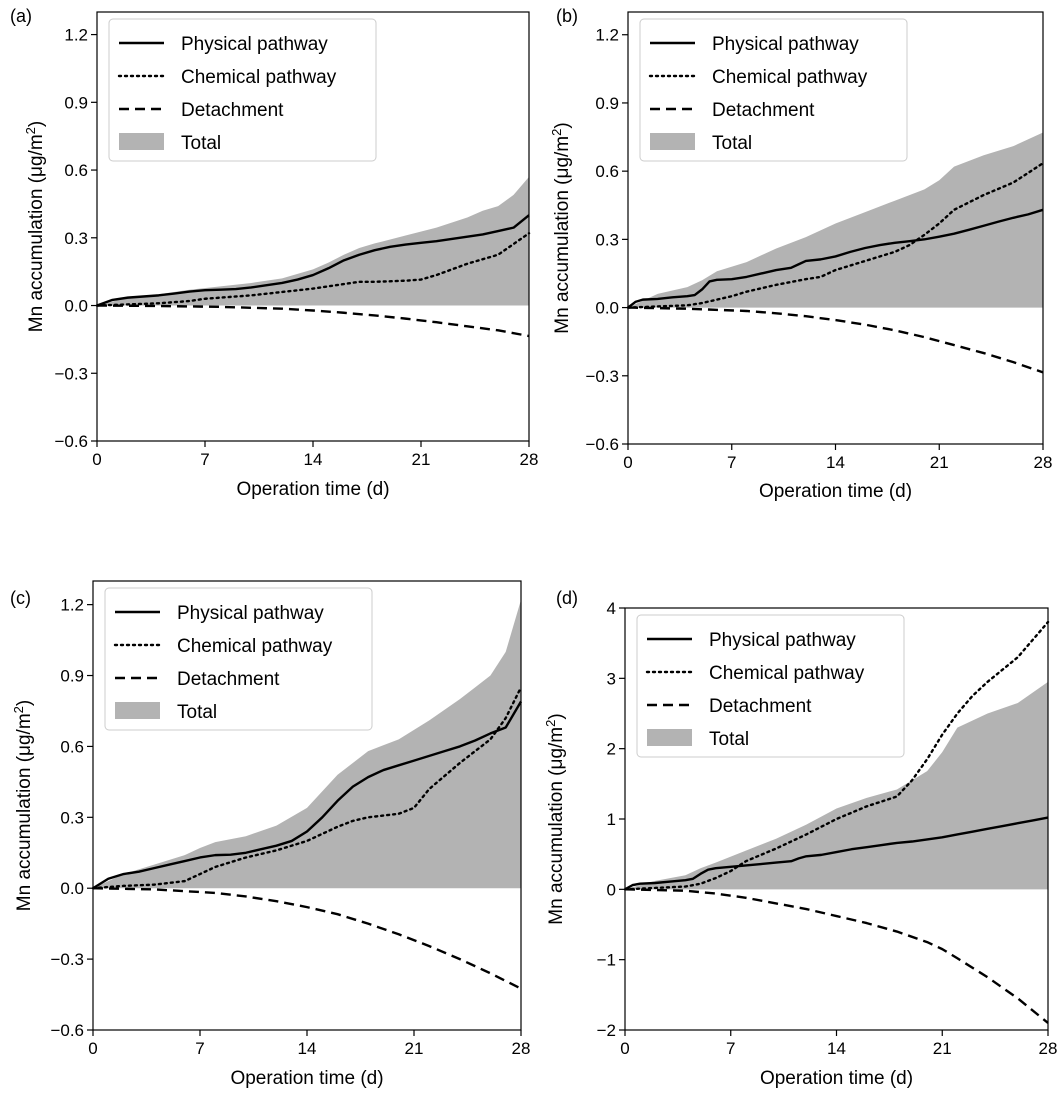 The width and height of the screenshot is (1059, 1099). Describe the element at coordinates (611, 819) in the screenshot. I see `y-tick-label: 1` at that location.